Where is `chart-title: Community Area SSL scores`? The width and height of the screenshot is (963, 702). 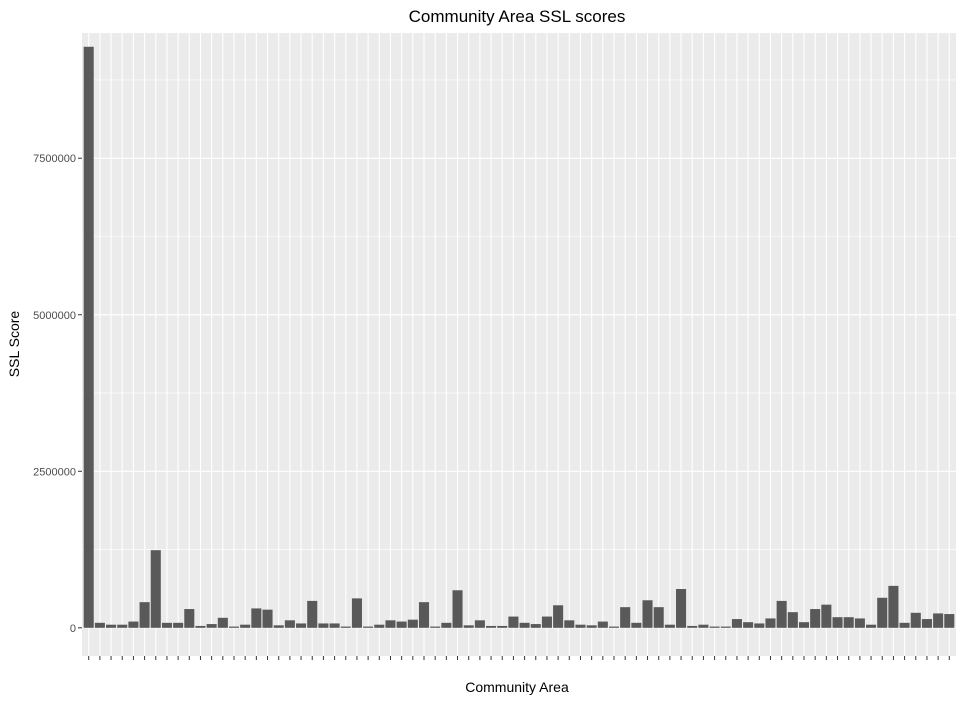
chart-title: Community Area SSL scores is located at coordinates (517, 16).